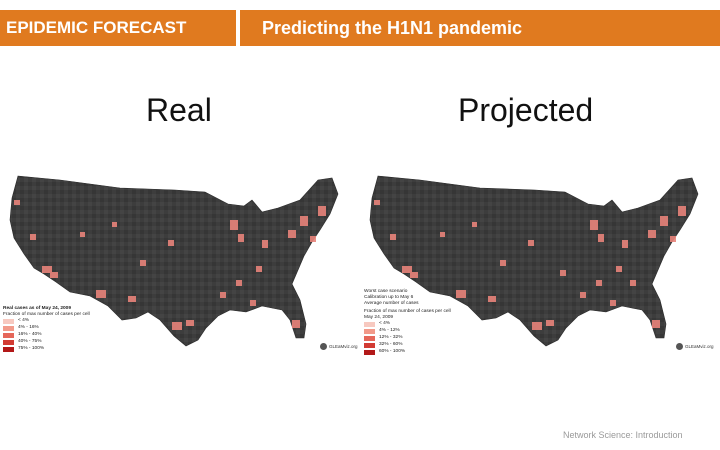  Describe the element at coordinates (238, 28) in the screenshot. I see `header-divider` at that location.